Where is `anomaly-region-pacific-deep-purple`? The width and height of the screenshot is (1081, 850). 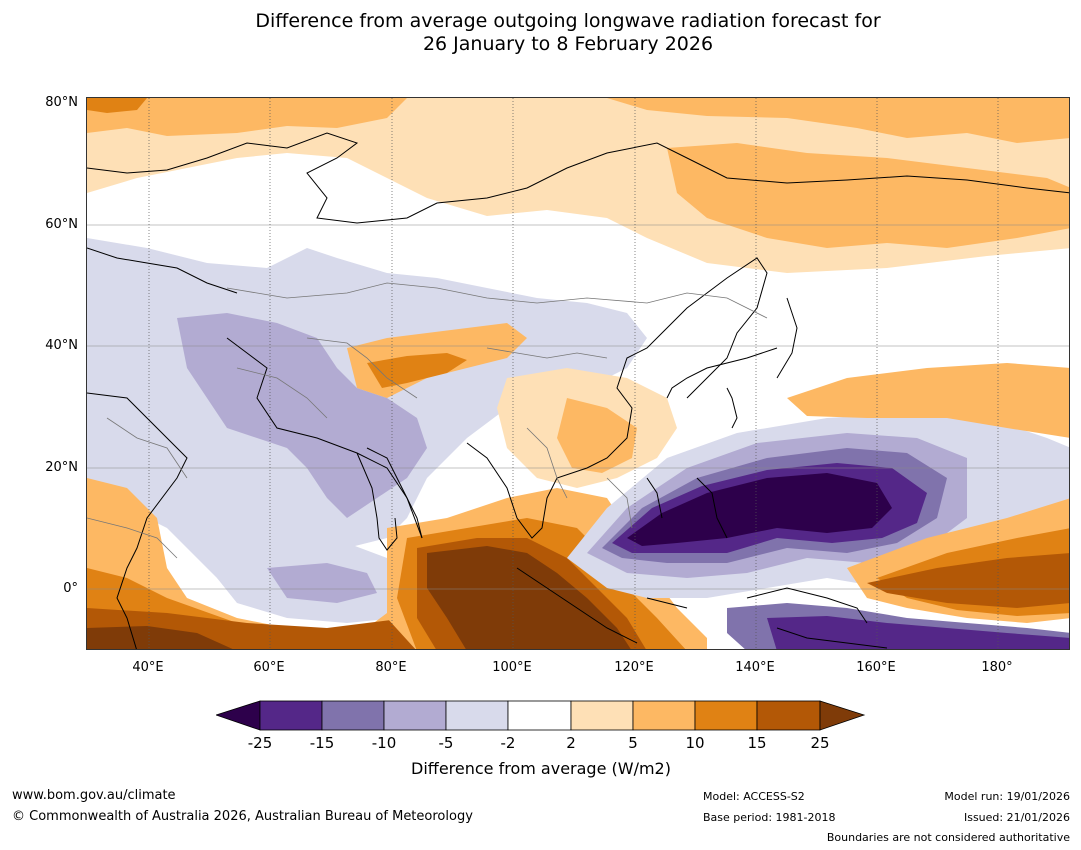
anomaly-region-pacific-deep-purple is located at coordinates (759, 509).